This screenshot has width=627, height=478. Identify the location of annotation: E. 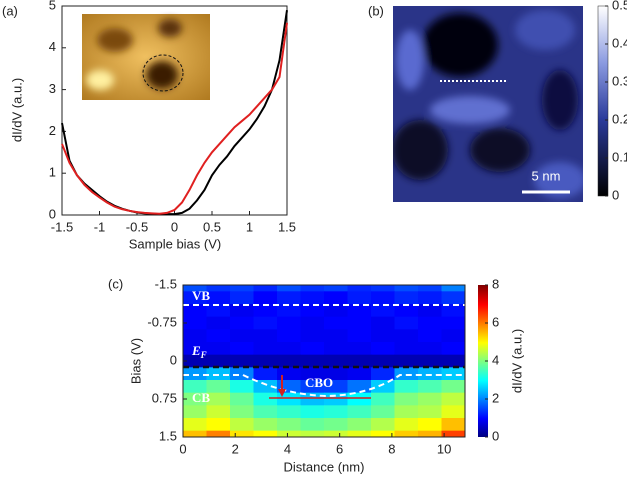
(196, 350).